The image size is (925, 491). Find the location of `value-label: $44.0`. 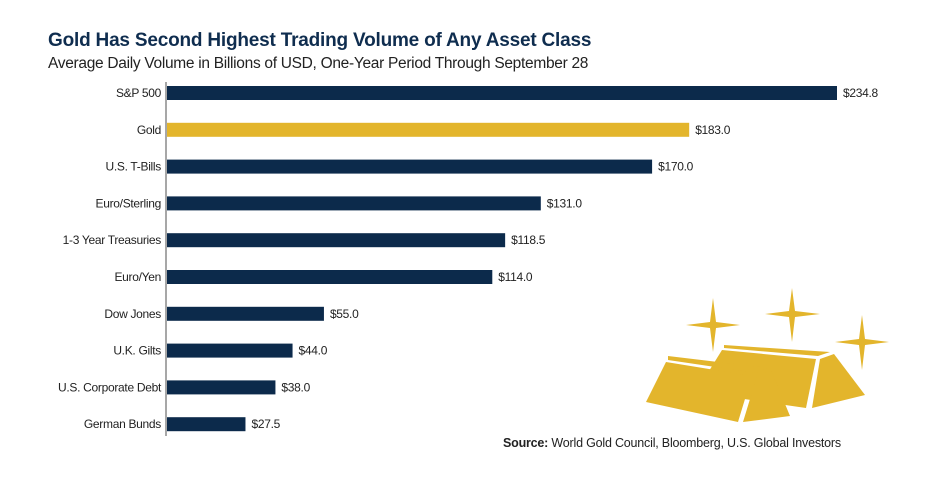

value-label: $44.0 is located at coordinates (313, 351).